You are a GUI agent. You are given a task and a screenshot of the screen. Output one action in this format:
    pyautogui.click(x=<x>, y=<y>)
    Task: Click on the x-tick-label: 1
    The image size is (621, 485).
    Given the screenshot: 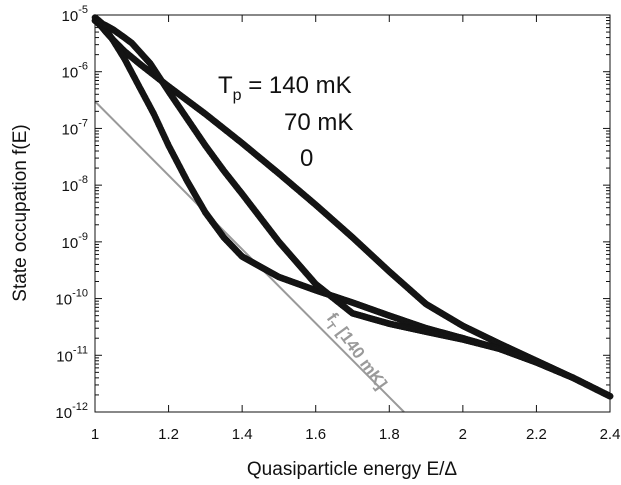 What is the action you would take?
    pyautogui.click(x=95, y=434)
    